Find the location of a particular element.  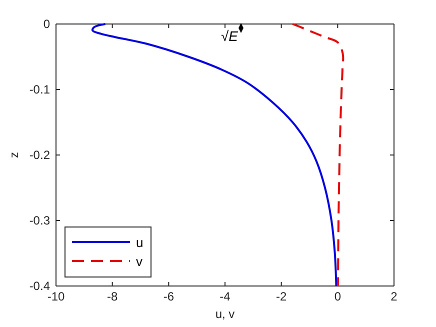

y-tick-label: -0.1 is located at coordinates (39, 89).